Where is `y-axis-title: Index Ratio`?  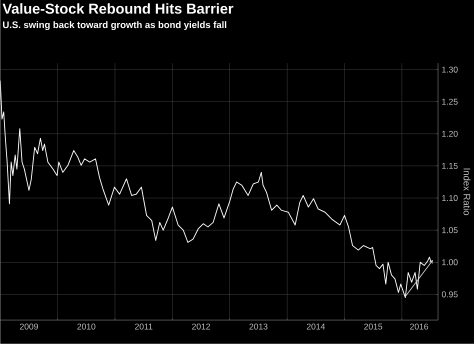
y-axis-title: Index Ratio is located at coordinates (467, 192).